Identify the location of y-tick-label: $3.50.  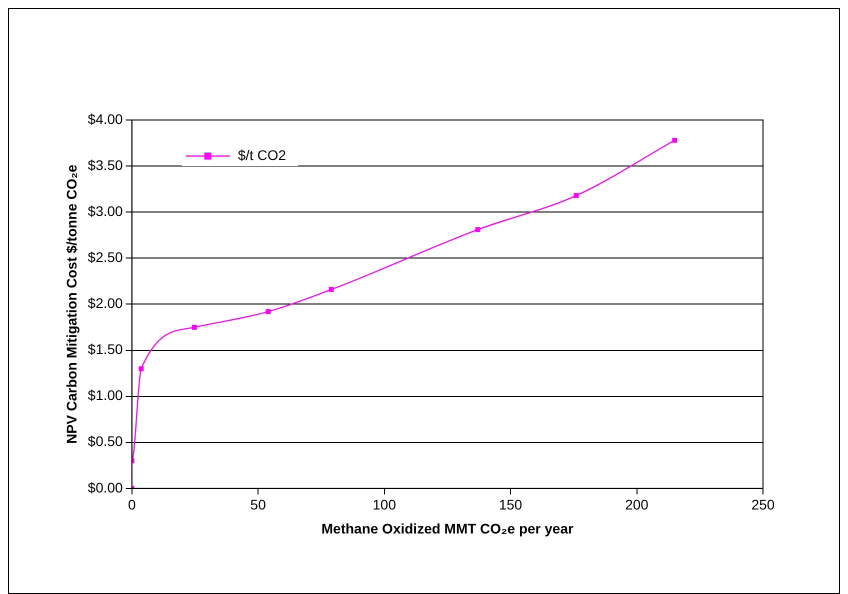
(106, 164).